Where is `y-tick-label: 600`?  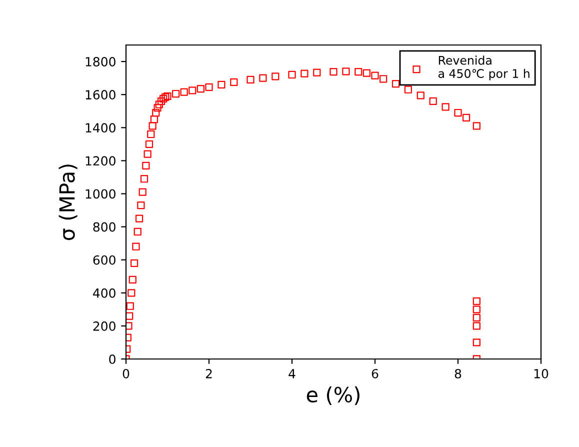 y-tick-label: 600 is located at coordinates (104, 260).